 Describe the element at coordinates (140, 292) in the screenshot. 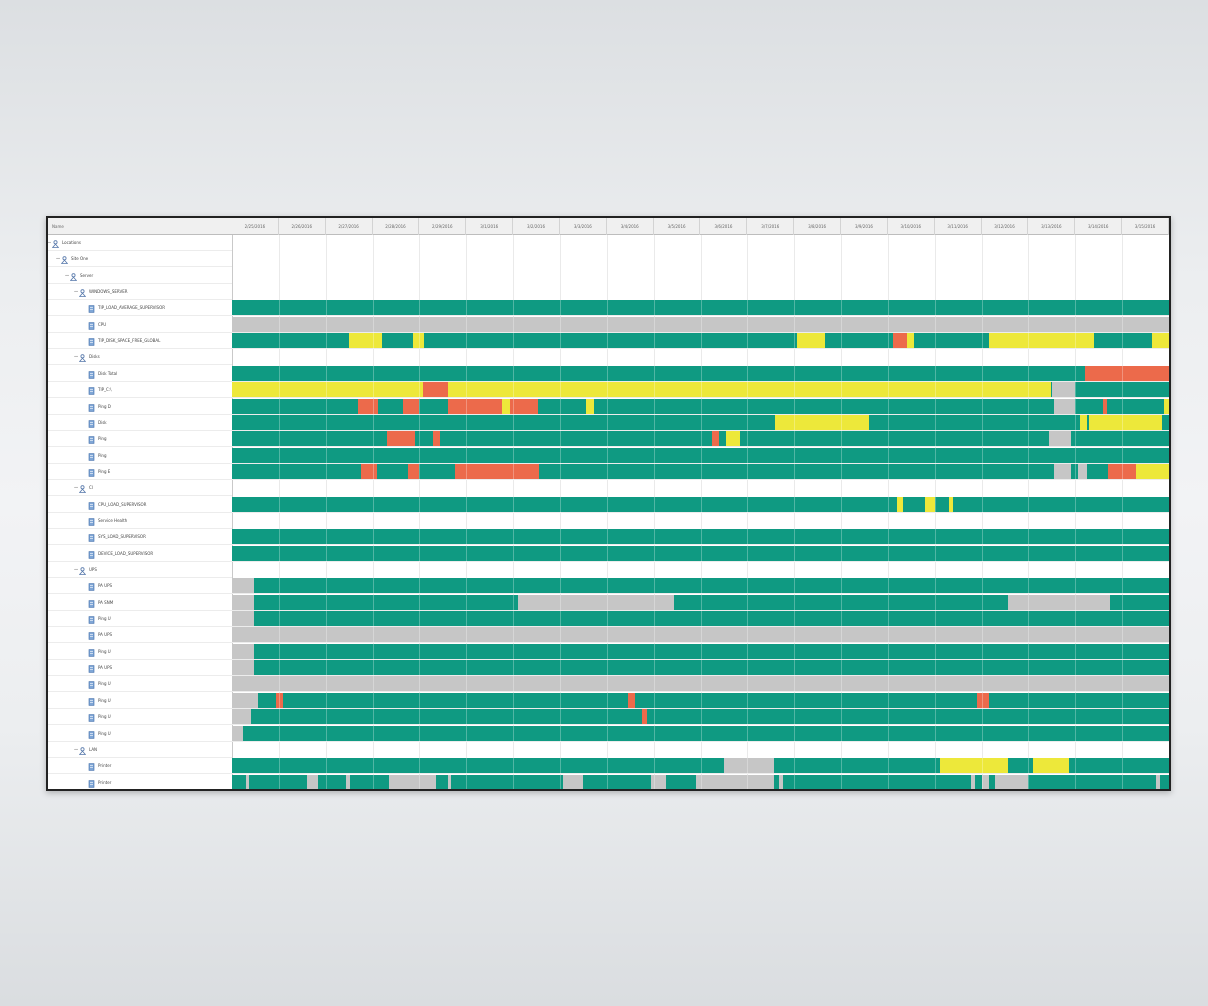

I see `tree-group-row: − WINDOWS_SERVER` at that location.